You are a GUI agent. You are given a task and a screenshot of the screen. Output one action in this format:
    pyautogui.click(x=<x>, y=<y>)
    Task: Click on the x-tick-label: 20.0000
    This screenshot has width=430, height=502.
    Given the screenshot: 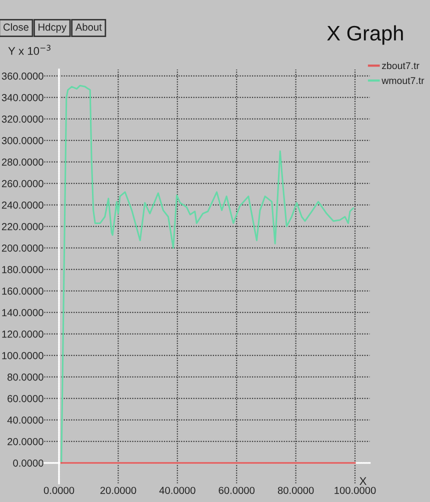 What is the action you would take?
    pyautogui.click(x=118, y=490)
    